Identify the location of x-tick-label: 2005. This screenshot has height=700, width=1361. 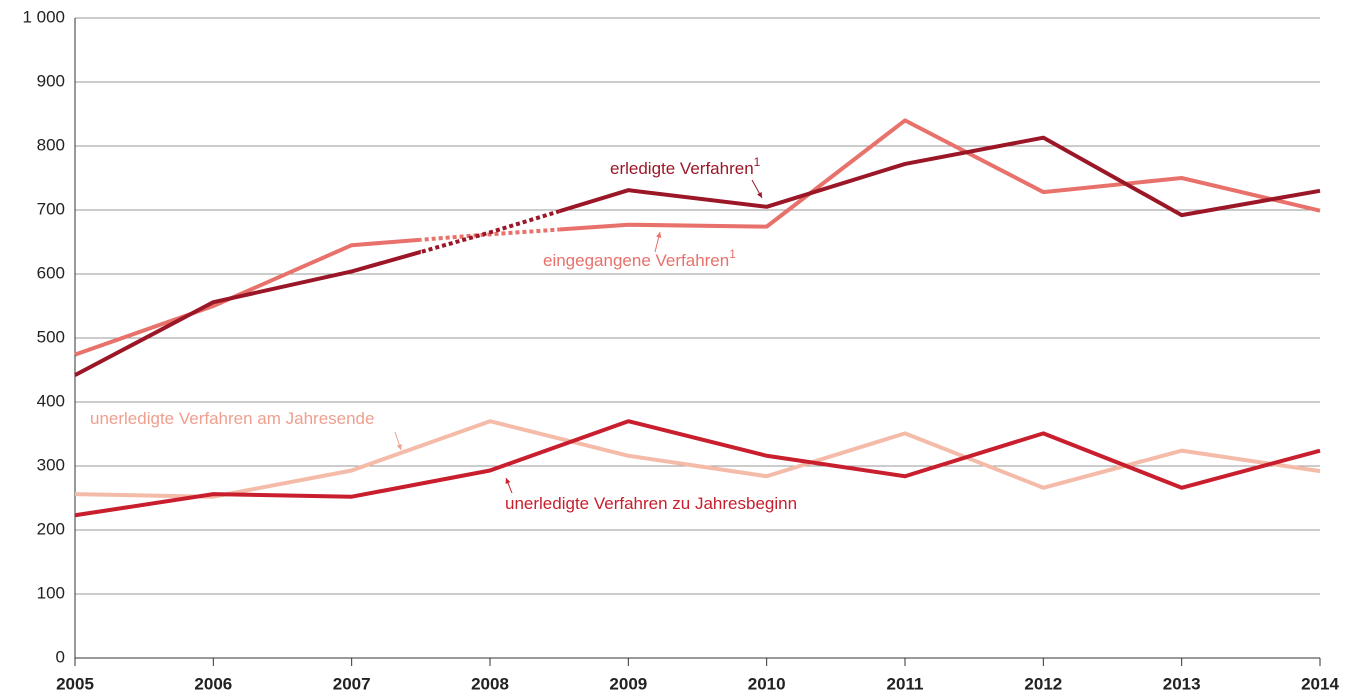
(75, 683).